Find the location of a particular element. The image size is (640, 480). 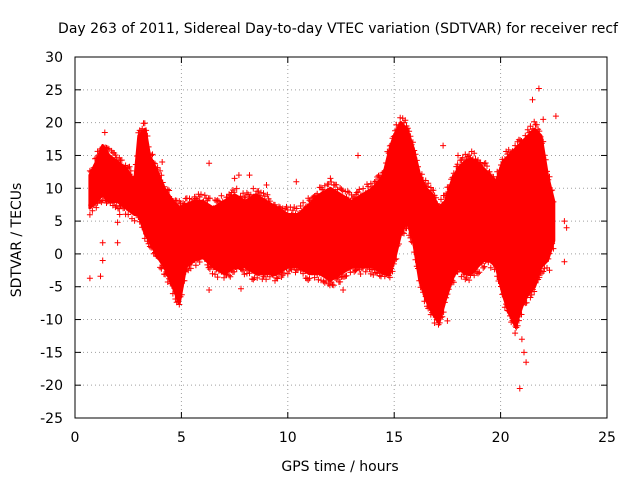

y-tick-label: 0 is located at coordinates (58, 255).